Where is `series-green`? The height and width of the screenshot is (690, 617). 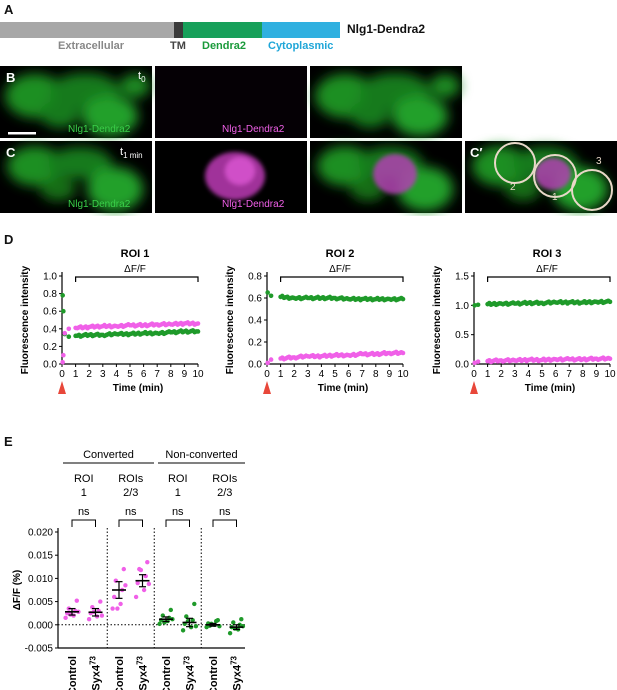
series-green is located at coordinates (130, 316).